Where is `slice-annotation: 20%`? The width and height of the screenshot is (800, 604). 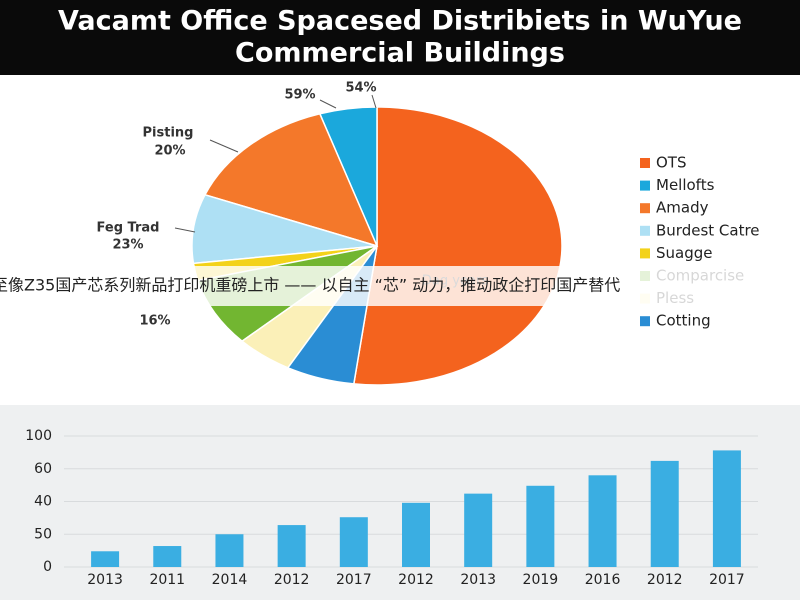 slice-annotation: 20% is located at coordinates (169, 151).